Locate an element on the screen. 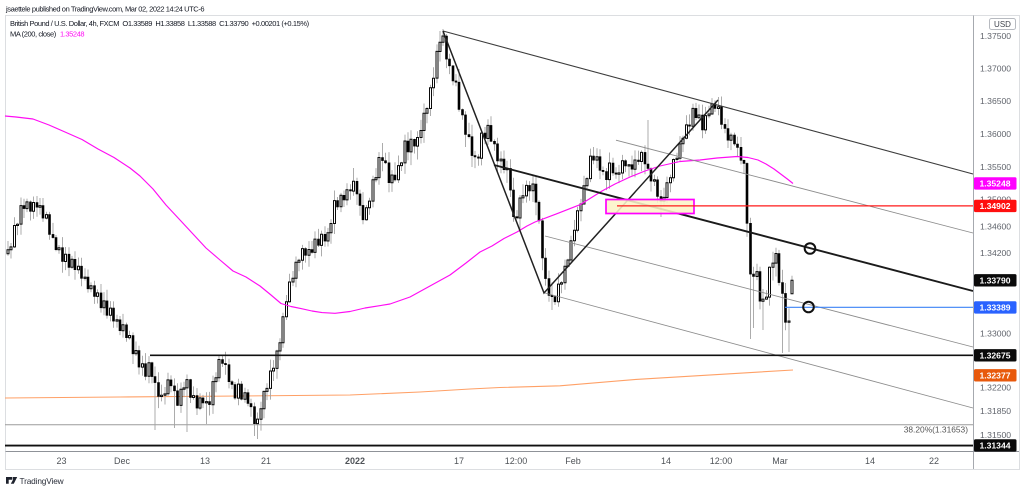 This screenshot has height=490, width=1024. svg-text: 1.35000 is located at coordinates (995, 200).